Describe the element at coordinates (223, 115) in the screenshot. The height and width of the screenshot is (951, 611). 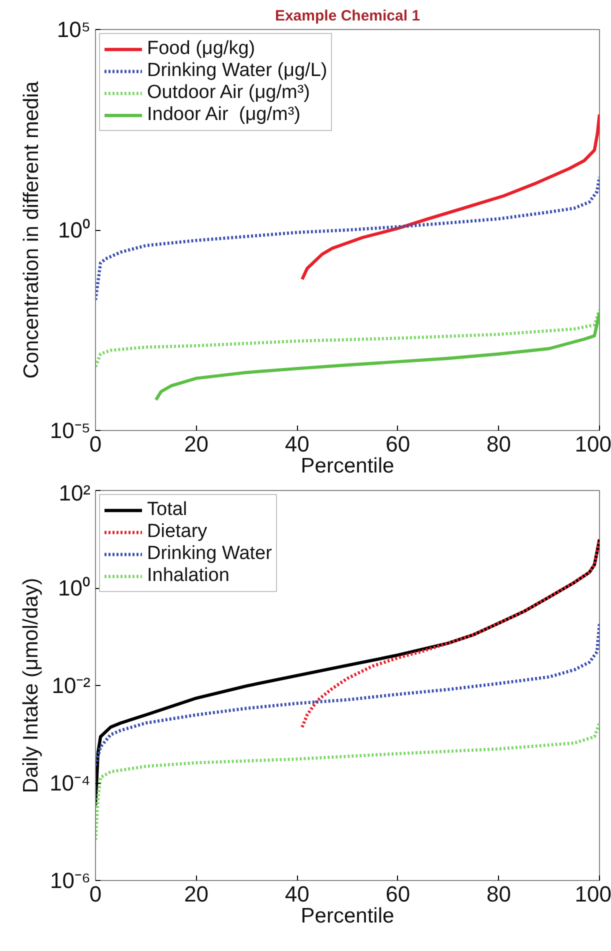
I see `legend-label: Indoor Air (μg/m³)` at that location.